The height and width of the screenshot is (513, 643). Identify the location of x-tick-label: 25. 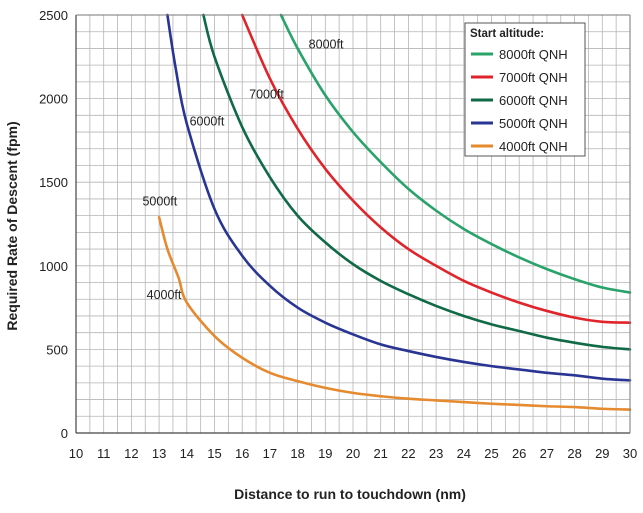
(491, 453).